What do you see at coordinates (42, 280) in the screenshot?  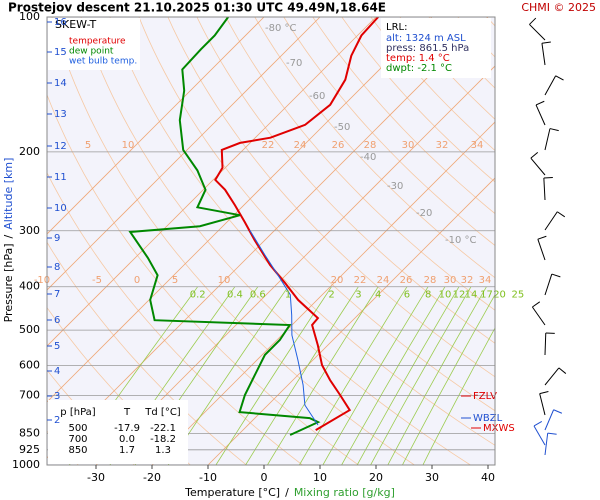 I see `adiabat-label: -10` at bounding box center [42, 280].